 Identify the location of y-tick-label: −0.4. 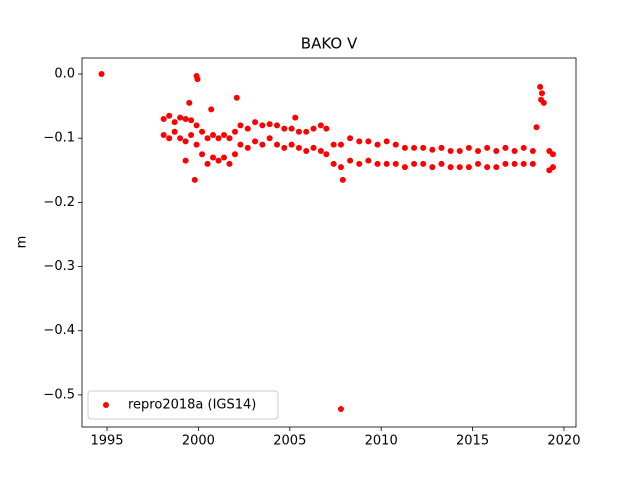
(59, 330).